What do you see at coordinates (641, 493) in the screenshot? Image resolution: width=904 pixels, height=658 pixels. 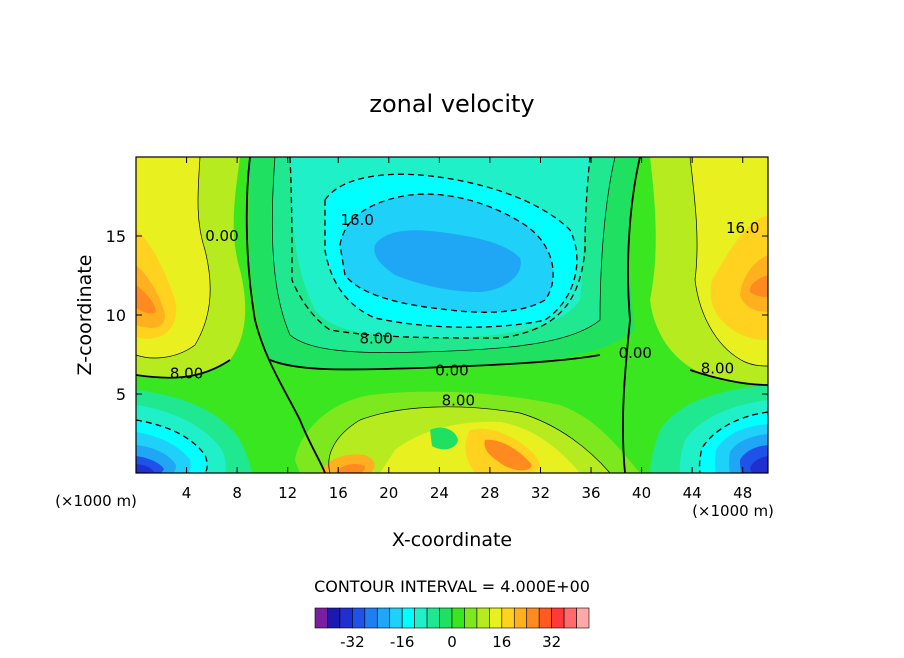 I see `x-tick-label: 40` at bounding box center [641, 493].